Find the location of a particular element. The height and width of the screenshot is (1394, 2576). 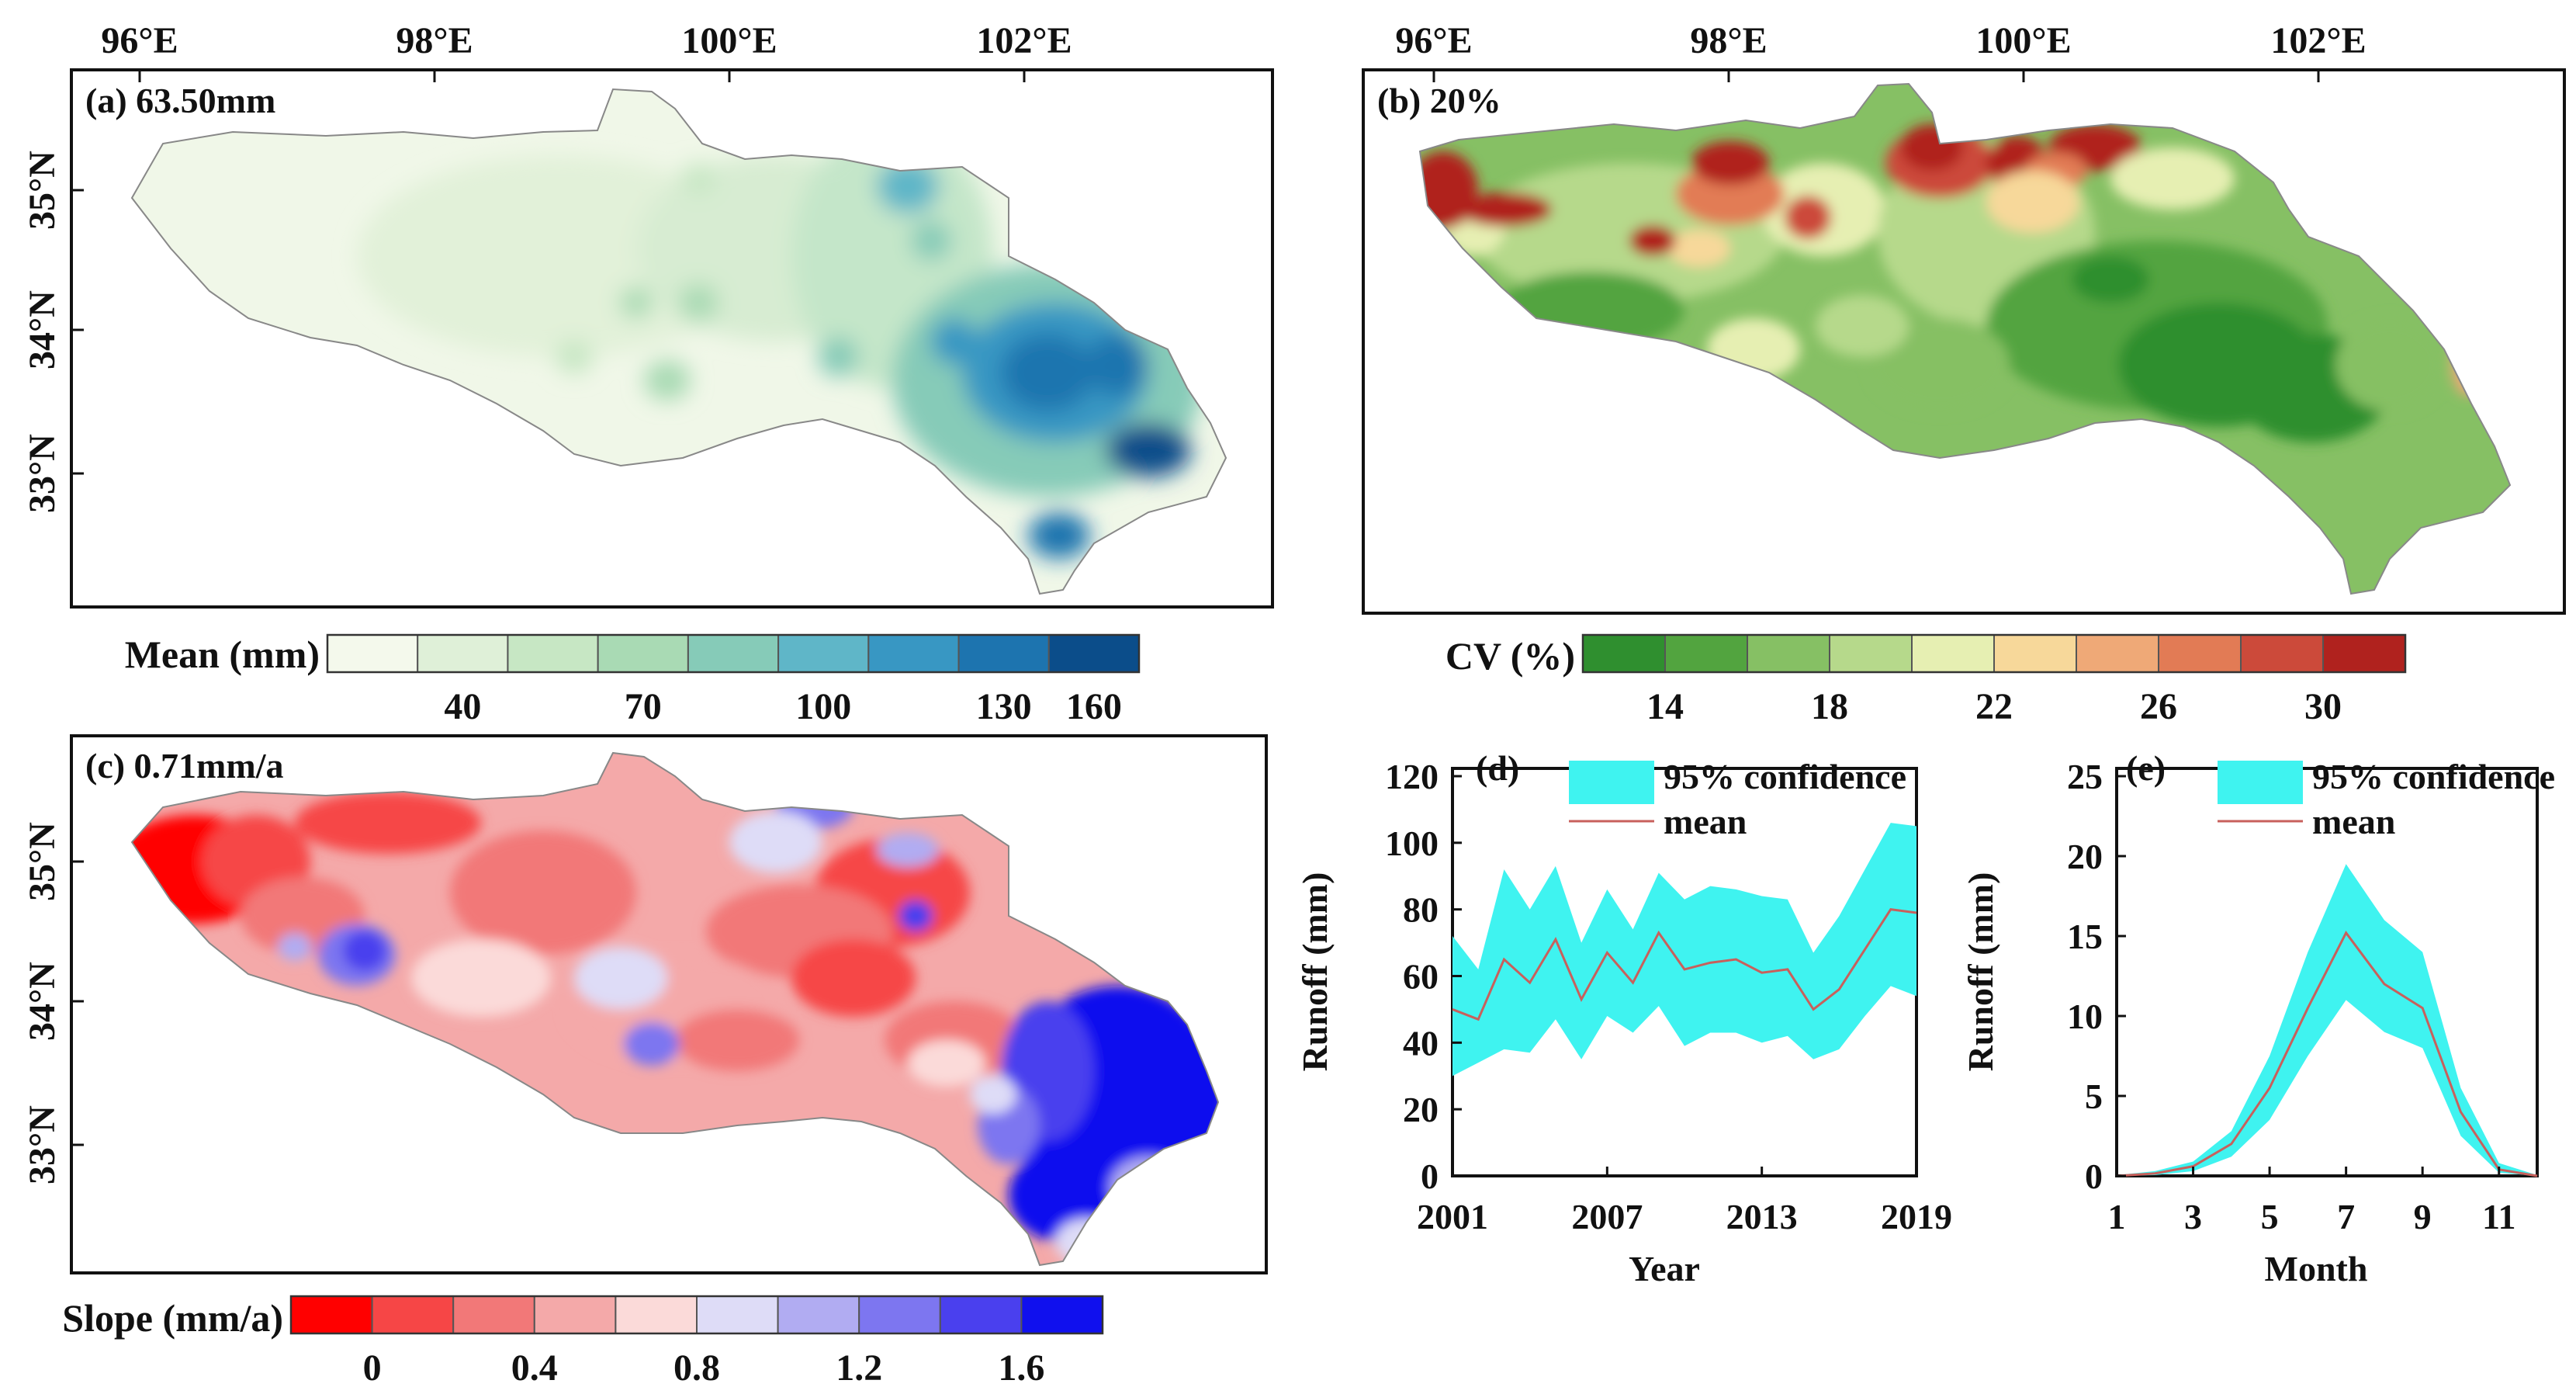

panel-d-y-label: 40 is located at coordinates (1421, 1043).